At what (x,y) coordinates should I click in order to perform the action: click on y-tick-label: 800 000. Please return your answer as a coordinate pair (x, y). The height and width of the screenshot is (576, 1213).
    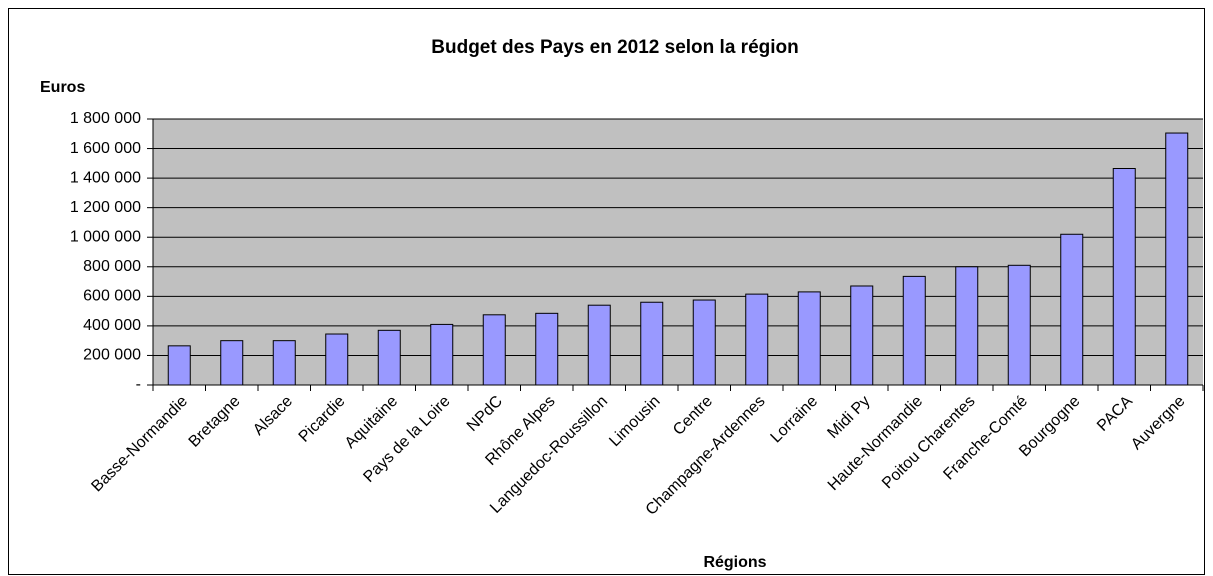
    Looking at the image, I should click on (112, 266).